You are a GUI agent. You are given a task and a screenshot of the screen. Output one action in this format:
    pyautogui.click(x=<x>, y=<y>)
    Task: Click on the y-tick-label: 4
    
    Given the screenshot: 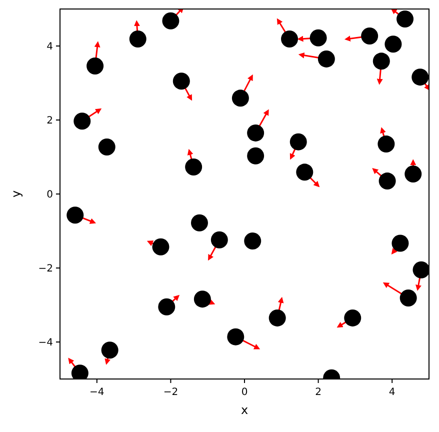 What is the action you would take?
    pyautogui.click(x=49, y=47)
    